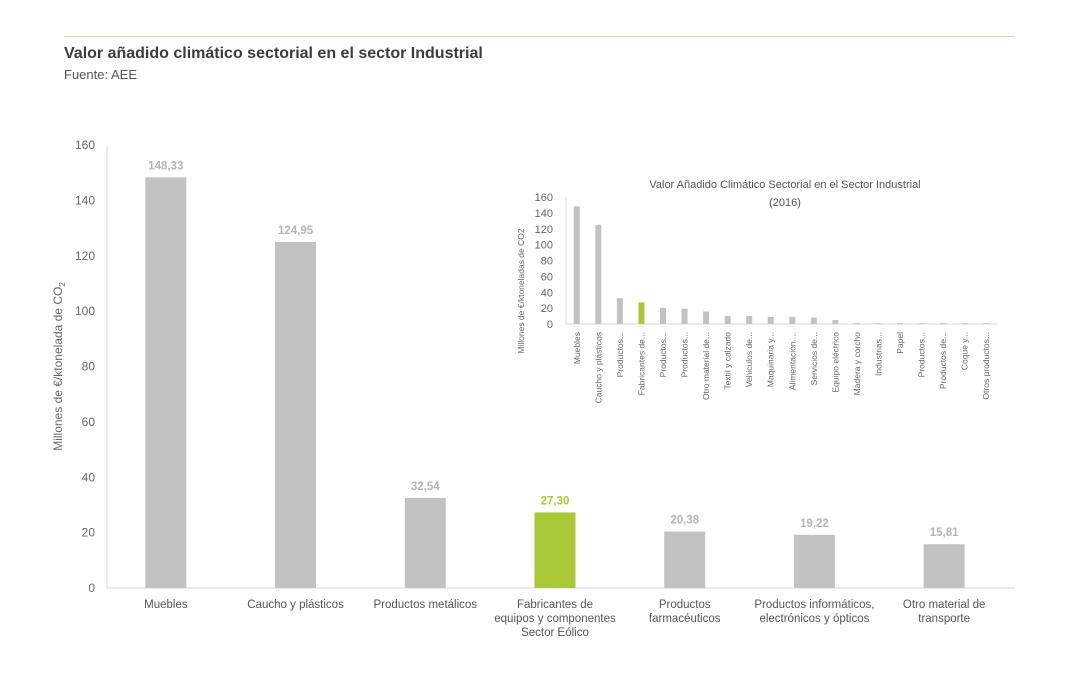 Image resolution: width=1080 pixels, height=675 pixels. Describe the element at coordinates (544, 246) in the screenshot. I see `inset-y-tick-label: 100` at that location.